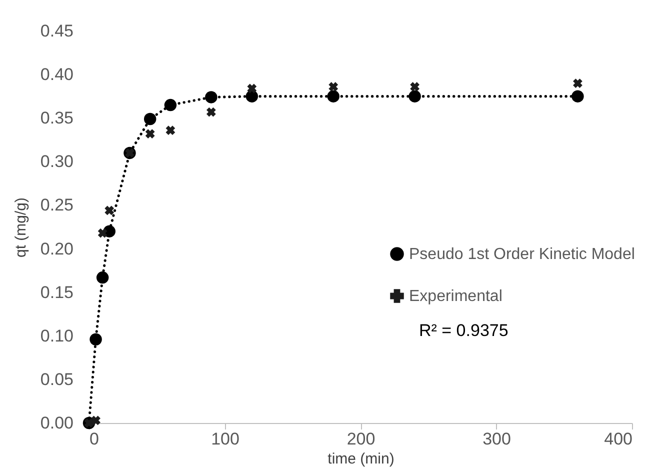 The image size is (653, 474). What do you see at coordinates (463, 330) in the screenshot?
I see `annotation: R² = 0.9375` at bounding box center [463, 330].